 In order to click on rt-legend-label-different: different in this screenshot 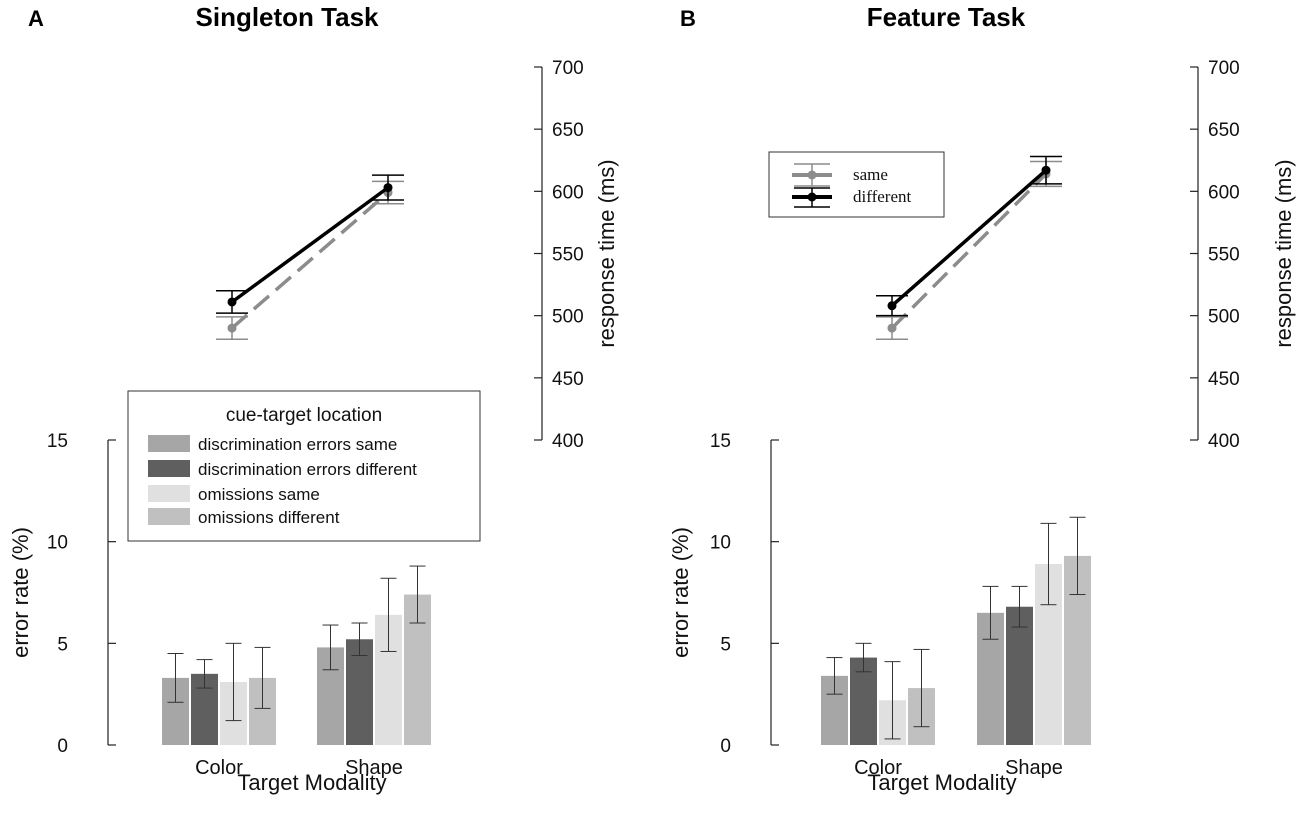, I will do `click(882, 196)`.